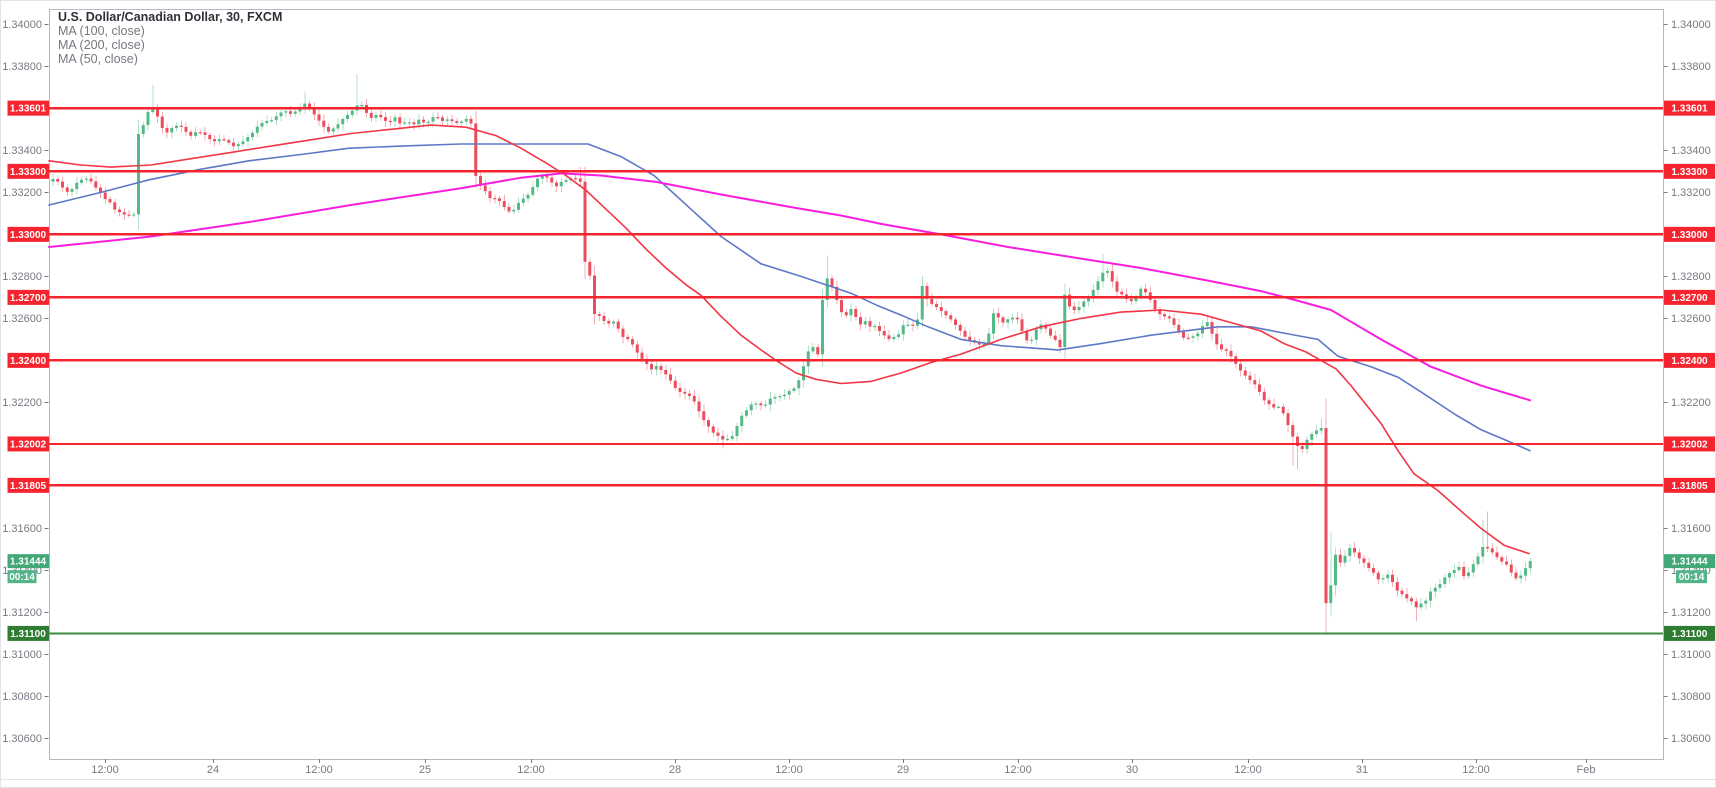  Describe the element at coordinates (861, 171) in the screenshot. I see `alert-line-red: 1.33300 1.33300` at that location.